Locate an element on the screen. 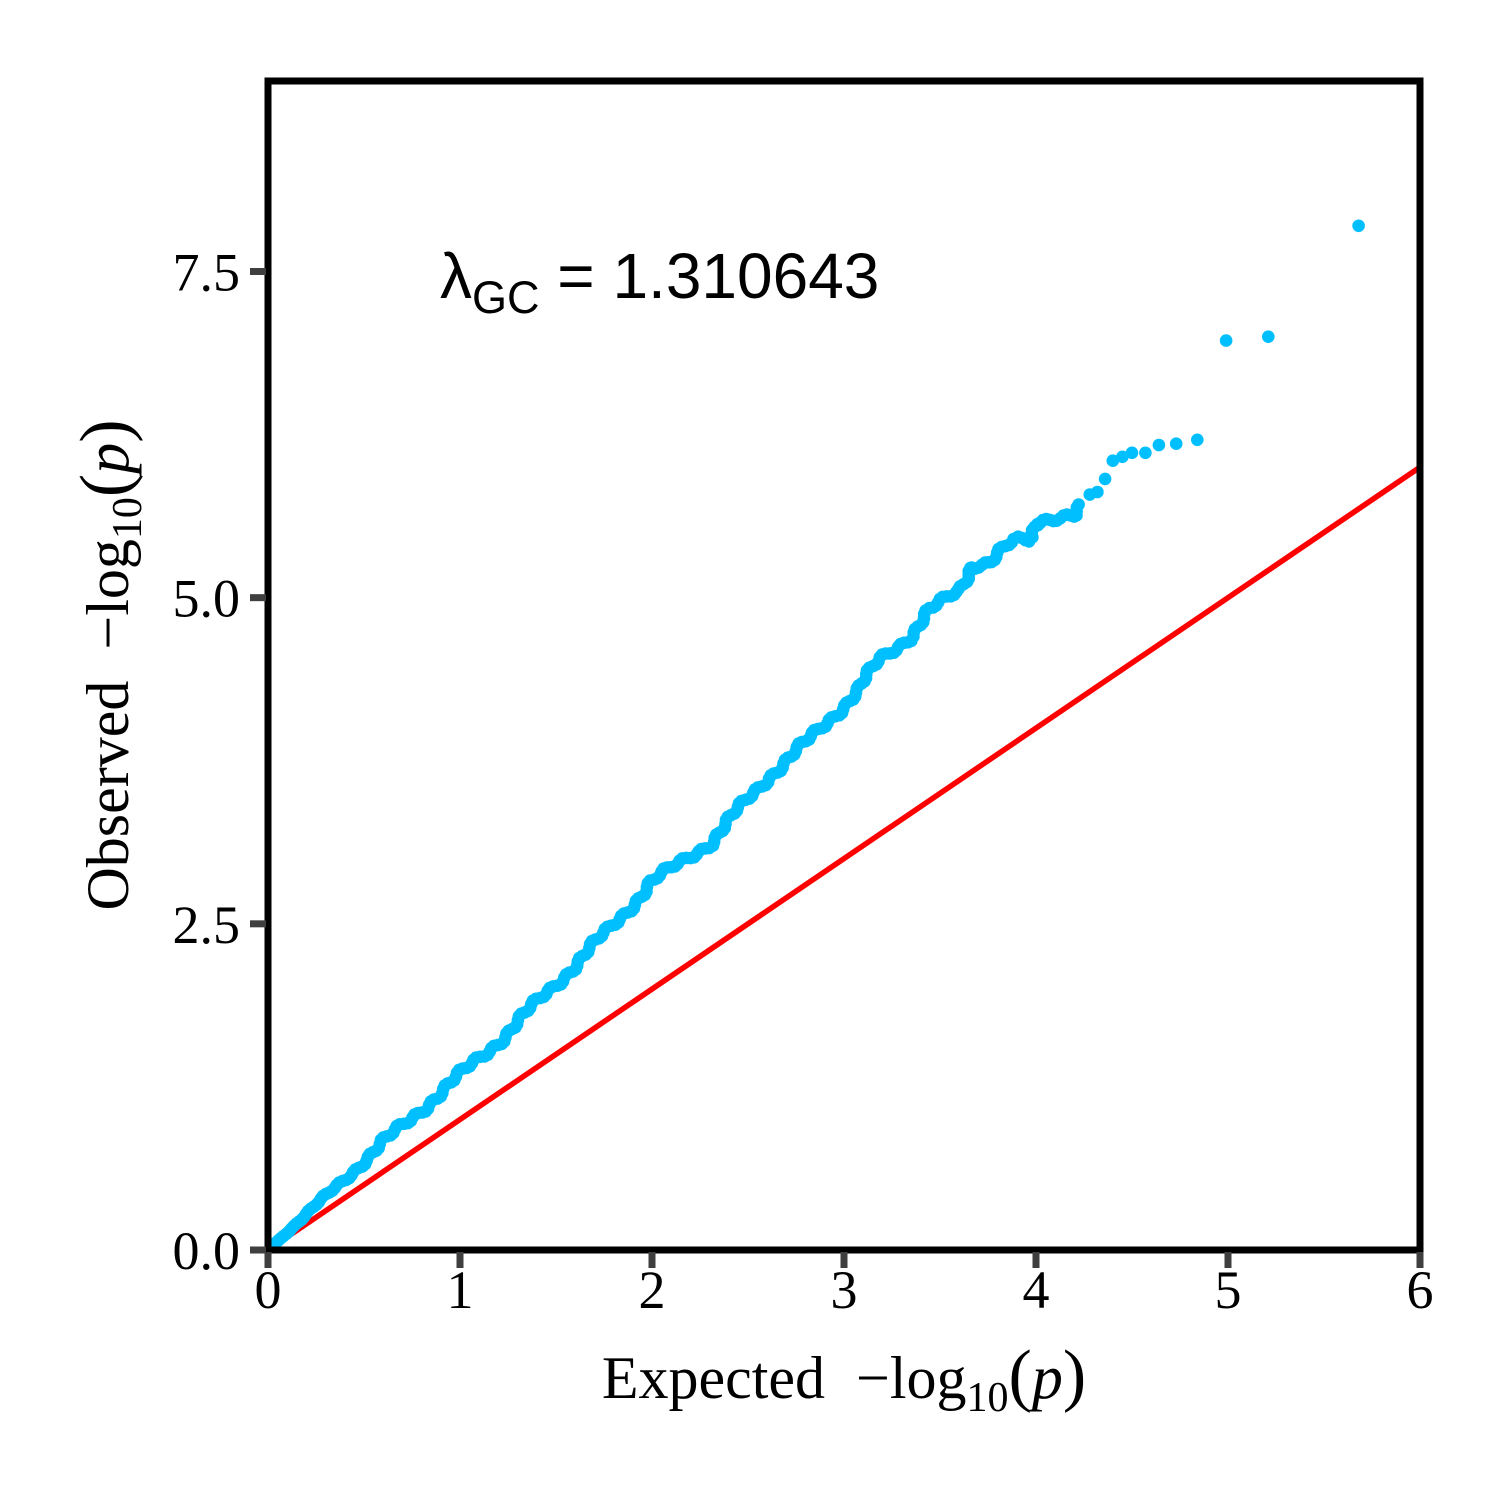 Image resolution: width=1500 pixels, height=1500 pixels. y-axis-title: Observed −log10(p) is located at coordinates (109, 664).